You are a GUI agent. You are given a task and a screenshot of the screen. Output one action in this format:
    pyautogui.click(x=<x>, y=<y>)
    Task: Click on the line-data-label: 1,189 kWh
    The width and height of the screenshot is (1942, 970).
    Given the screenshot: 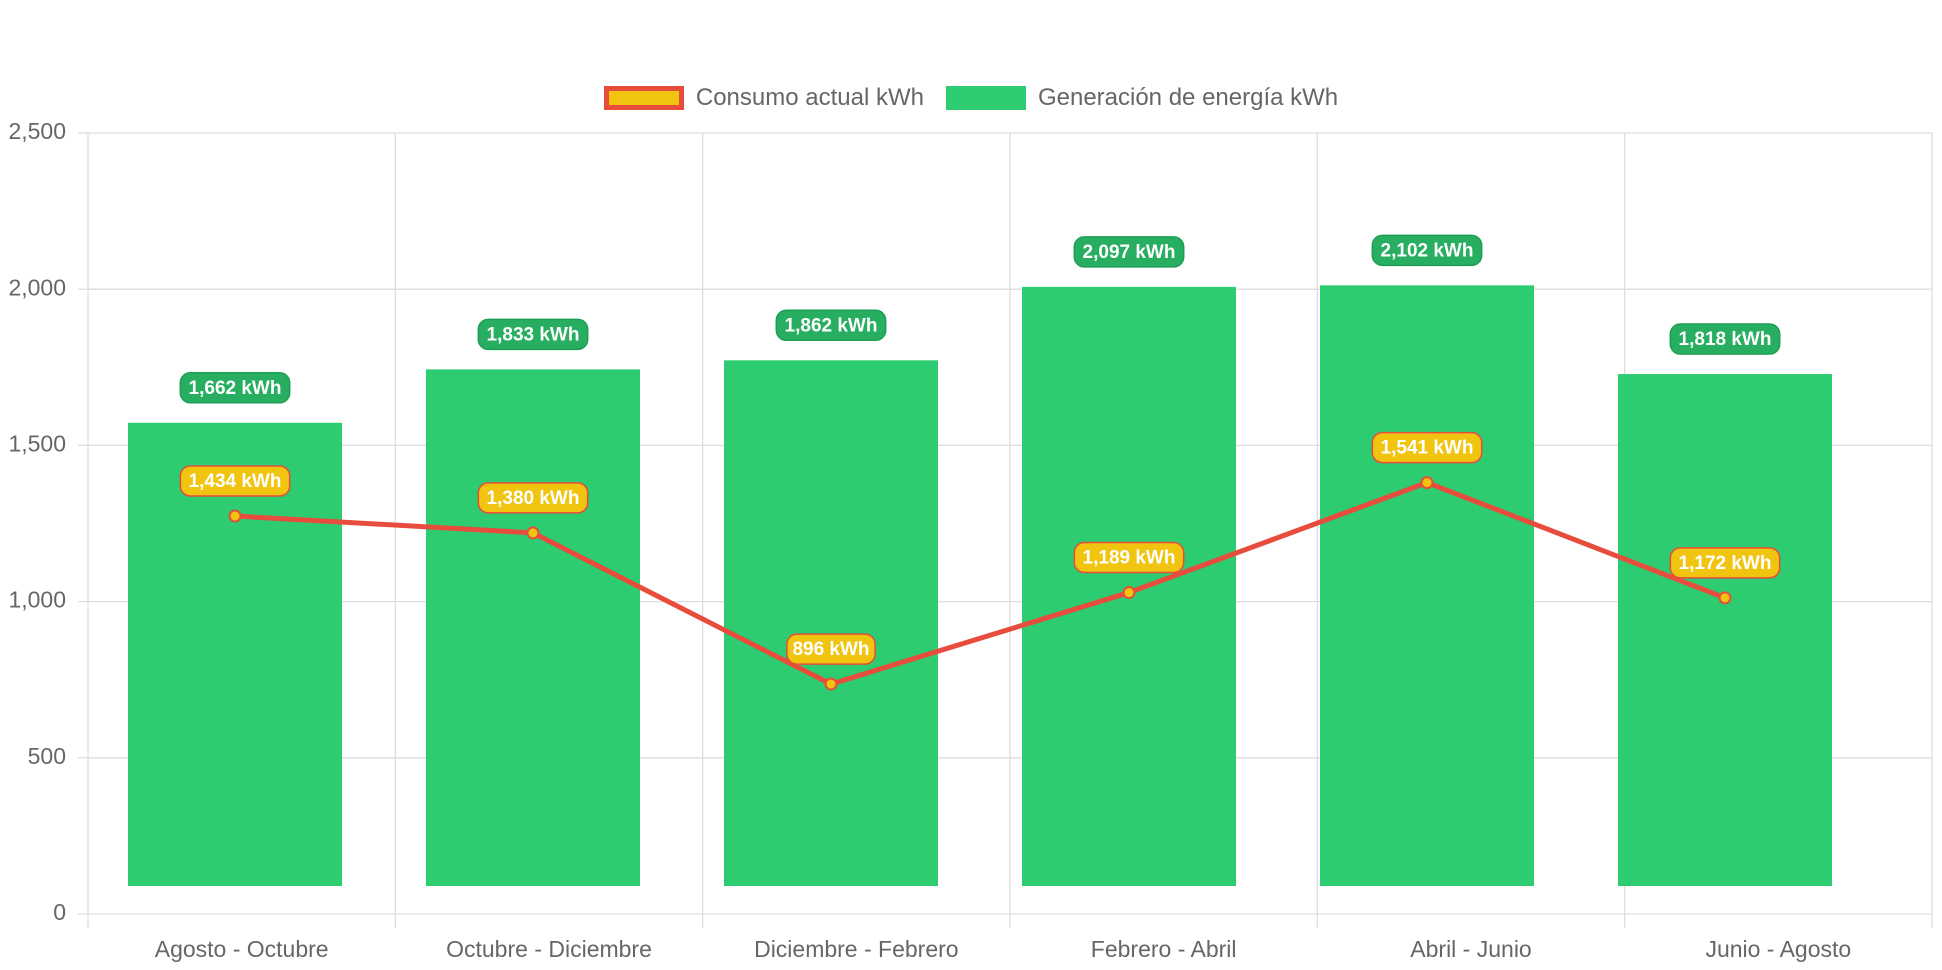 What is the action you would take?
    pyautogui.click(x=1129, y=558)
    